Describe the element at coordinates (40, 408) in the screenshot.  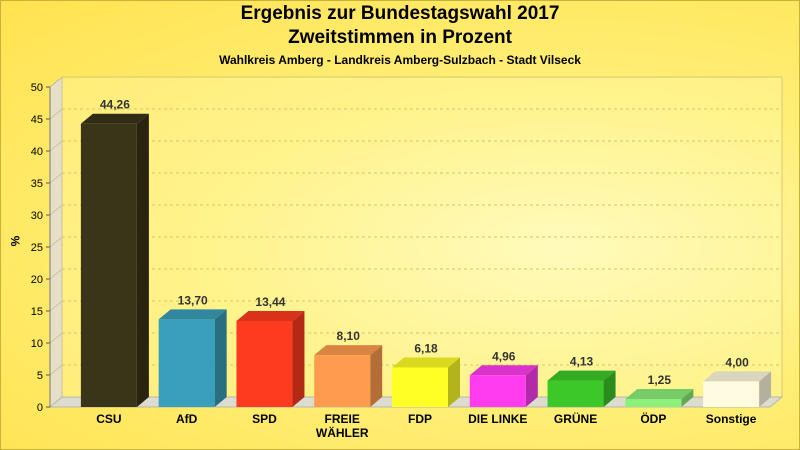
I see `y-tick-label: 0` at that location.